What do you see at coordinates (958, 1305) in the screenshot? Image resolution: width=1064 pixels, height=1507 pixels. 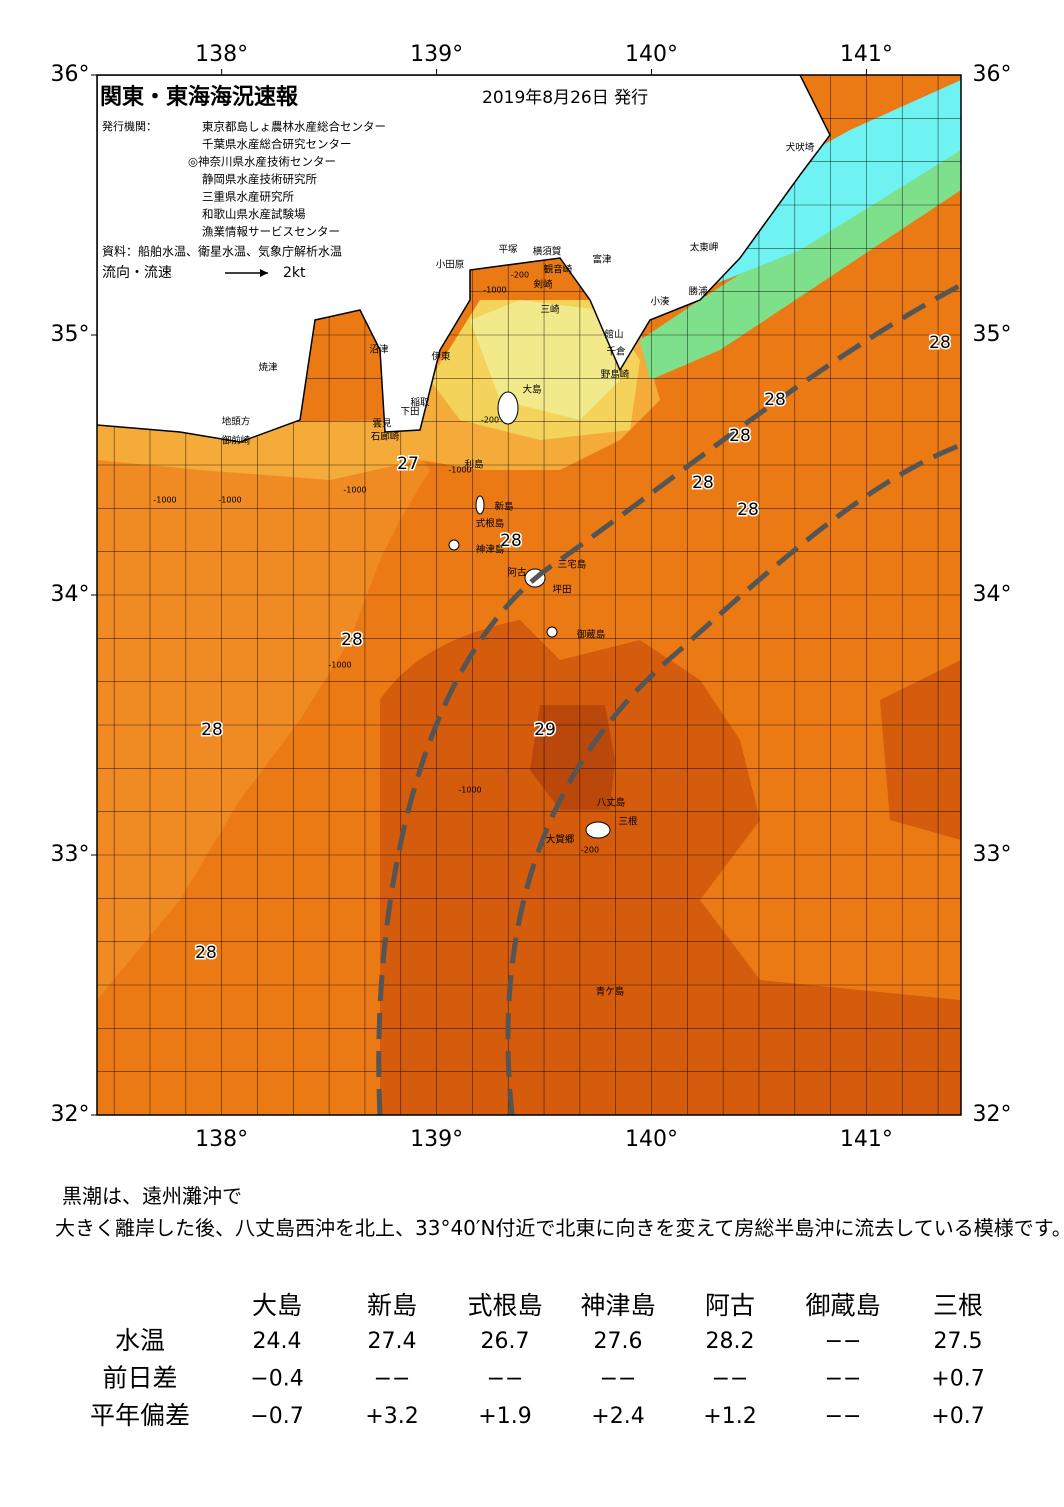 I see `column-header: 三根` at bounding box center [958, 1305].